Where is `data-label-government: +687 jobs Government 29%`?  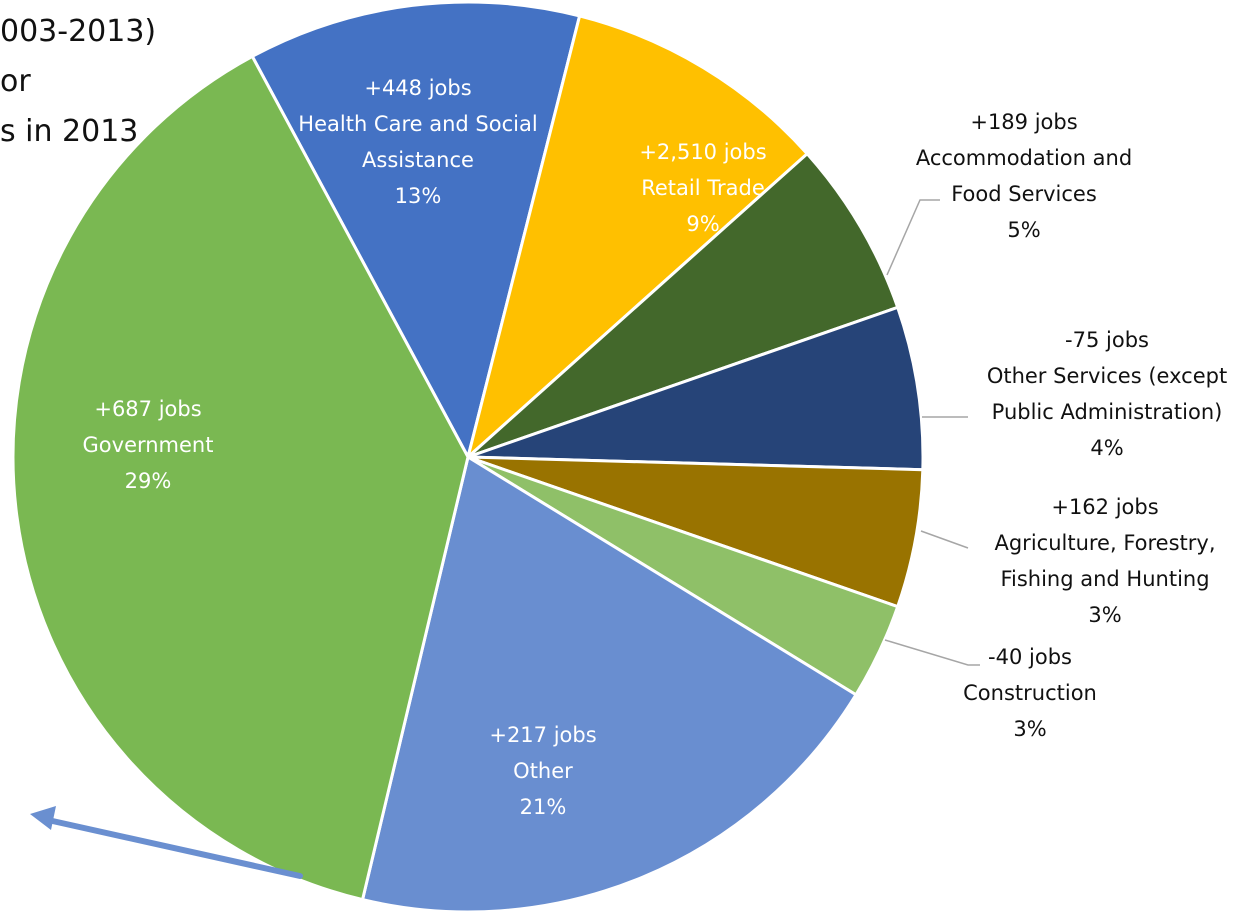
data-label-government: +687 jobs Government 29% is located at coordinates (148, 445).